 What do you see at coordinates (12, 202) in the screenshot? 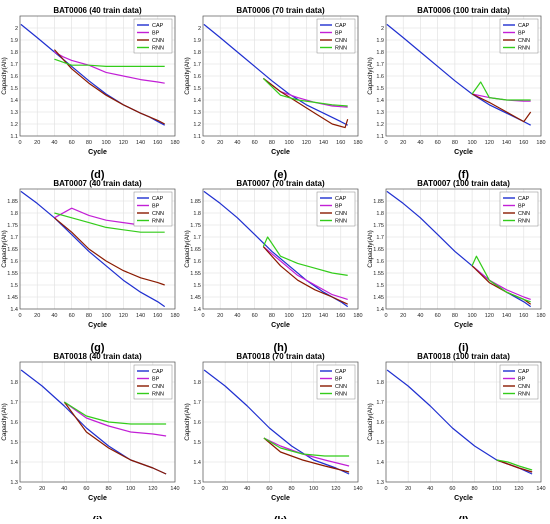
I see `y-tick-label: 1.85` at bounding box center [12, 202].